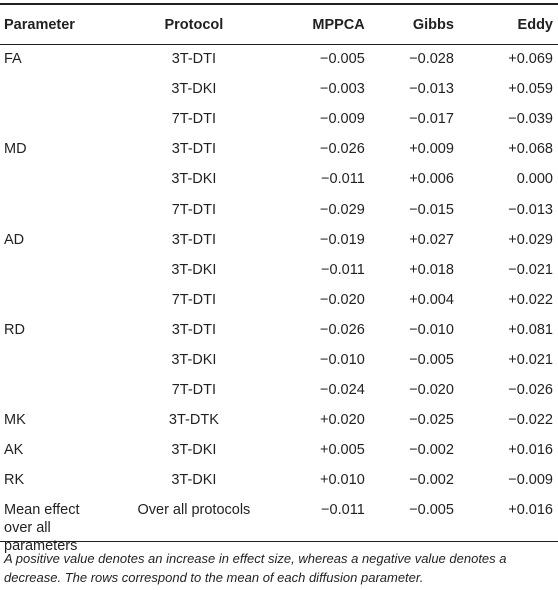  I want to click on cell-eddy: +0.081, so click(530, 329).